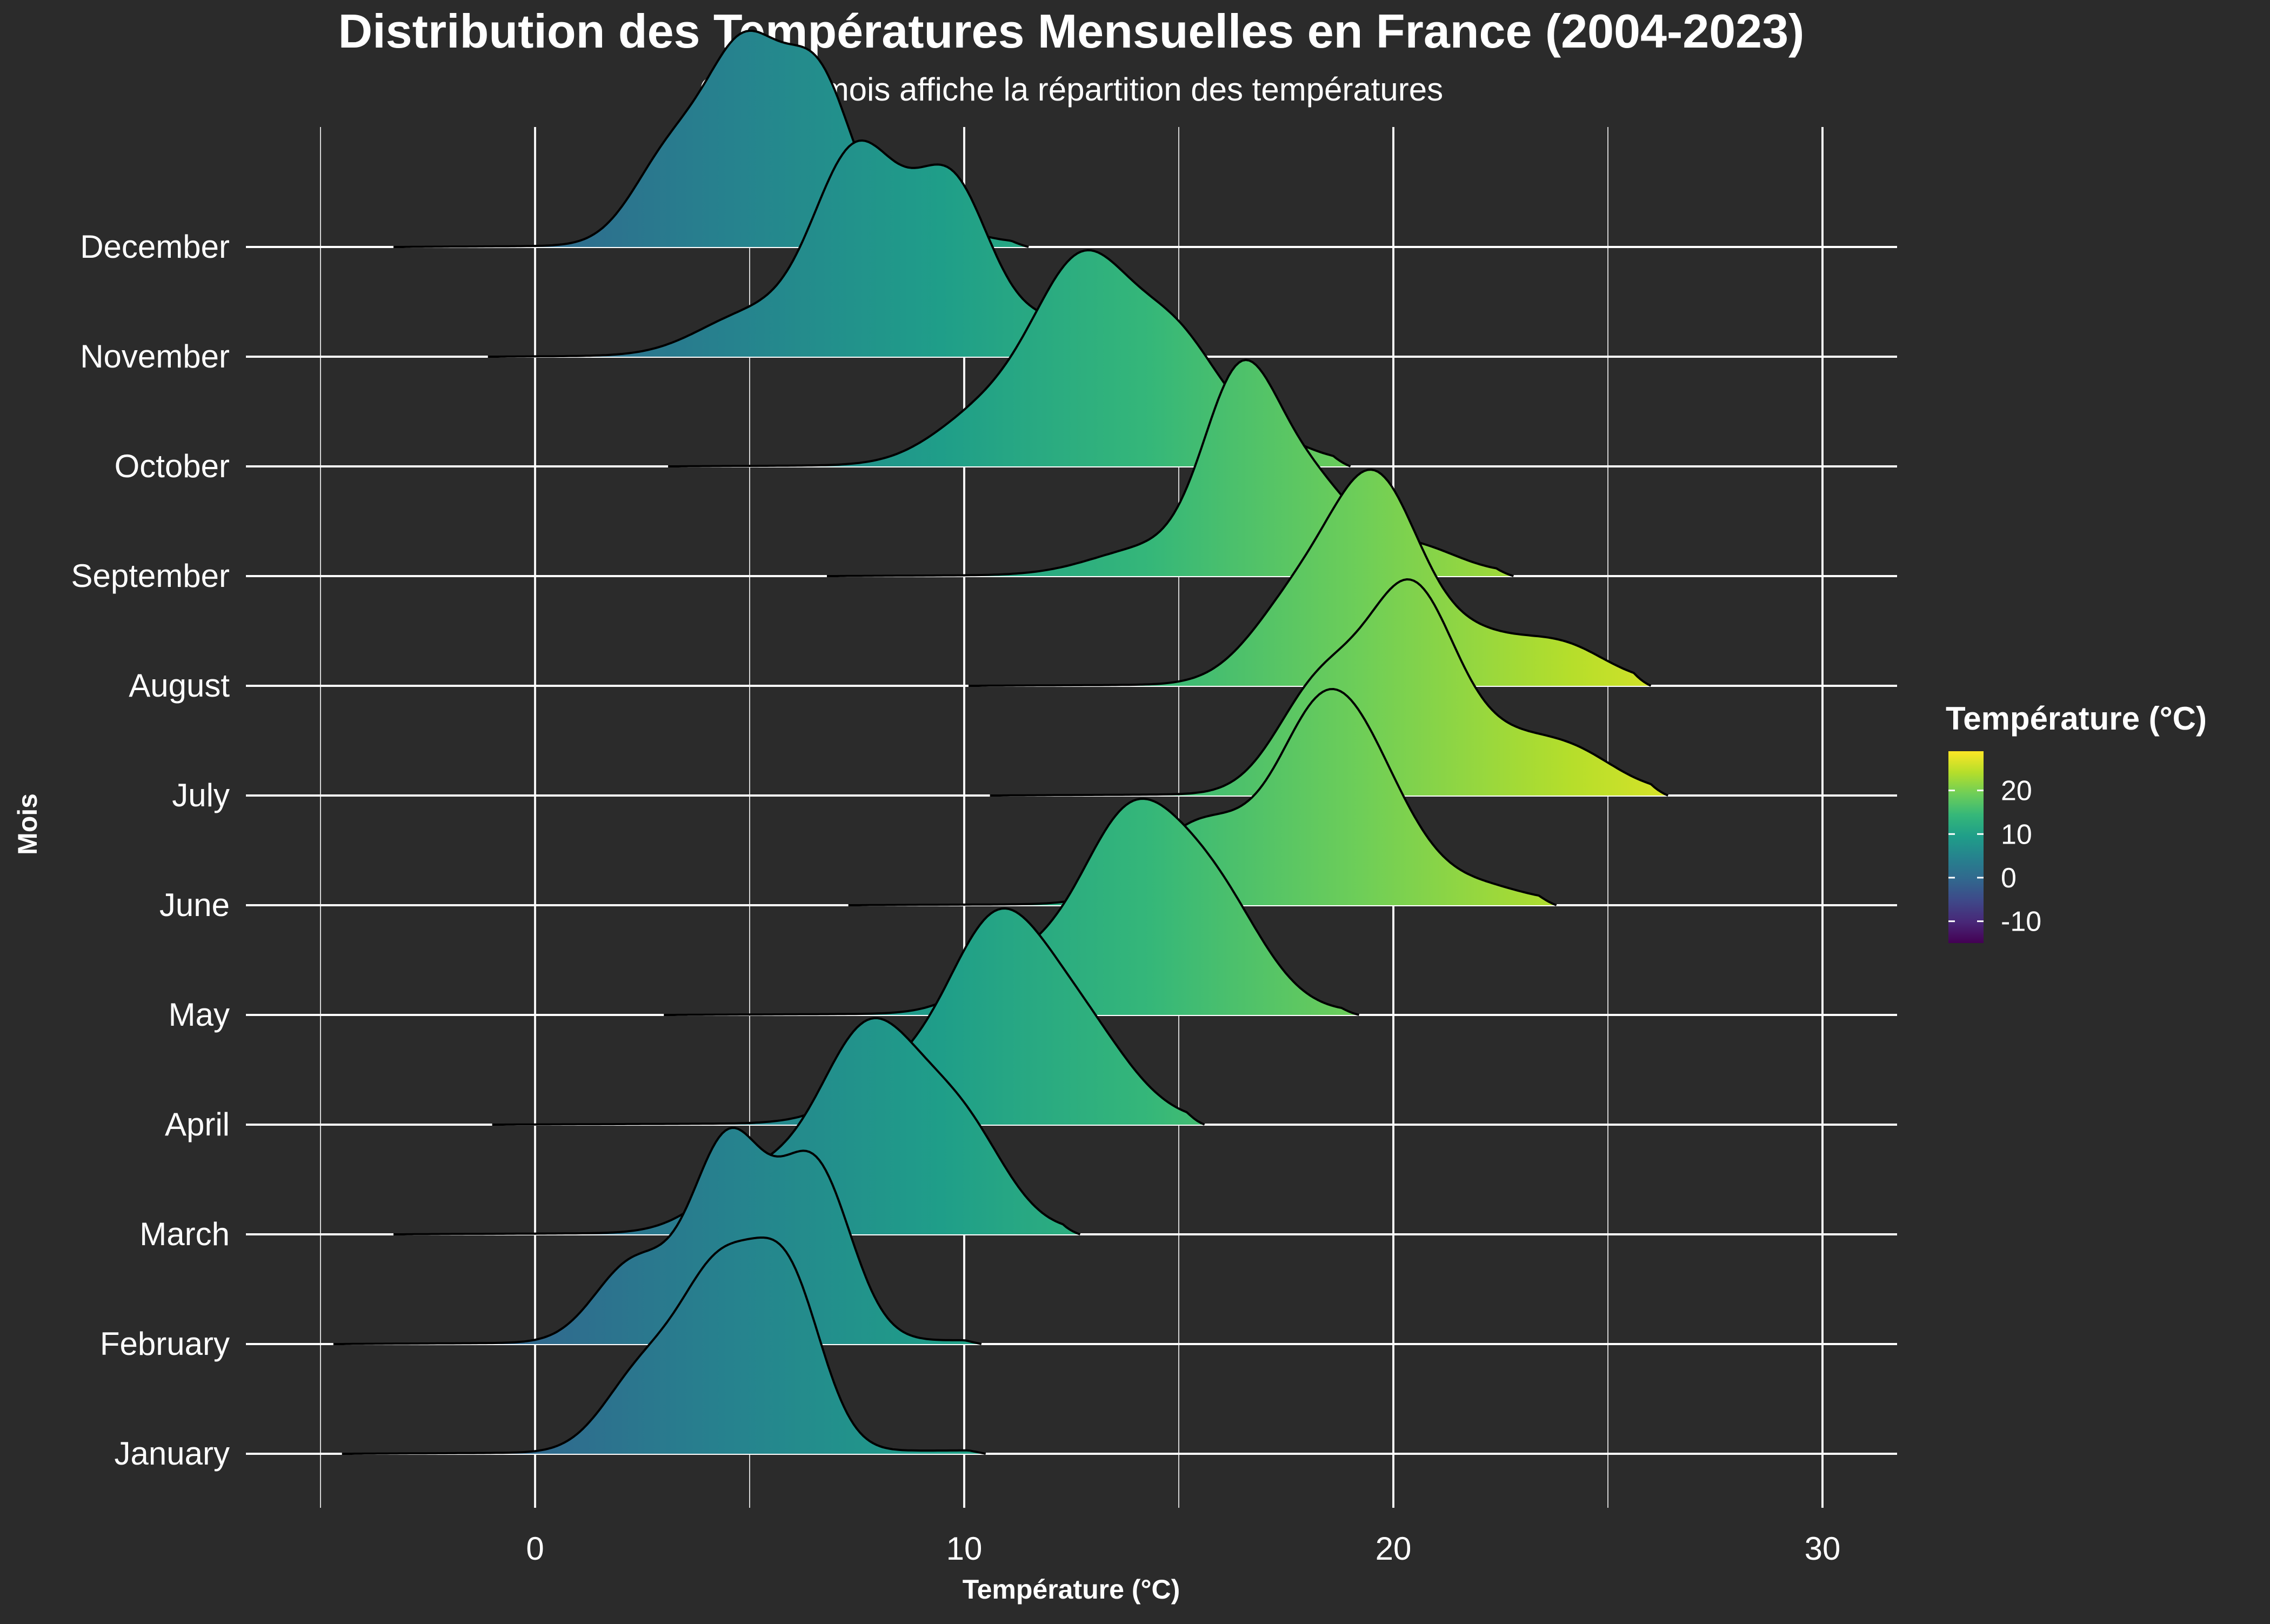 Image resolution: width=2270 pixels, height=1624 pixels. I want to click on month-label: March, so click(184, 1234).